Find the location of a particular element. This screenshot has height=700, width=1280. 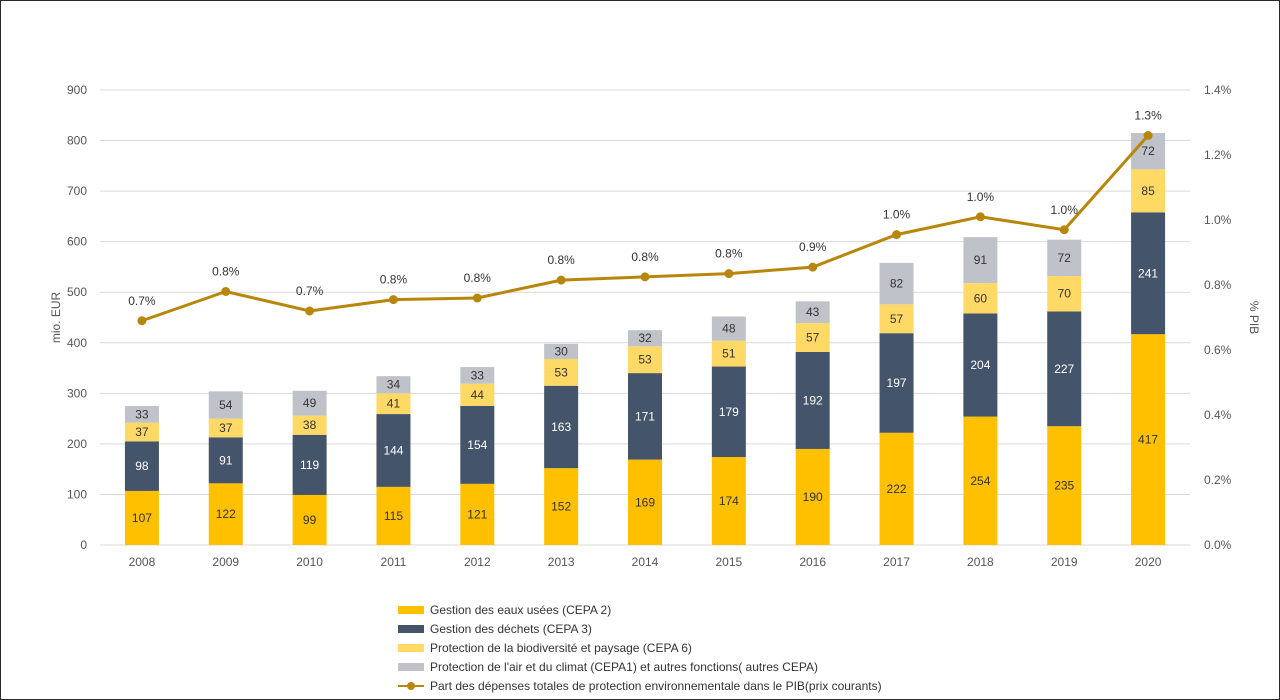

bar-value-label: 107 is located at coordinates (142, 518).